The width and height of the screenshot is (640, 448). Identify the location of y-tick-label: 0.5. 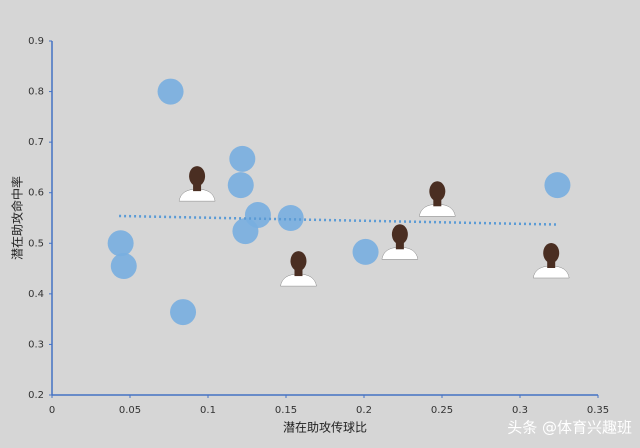
(36, 243).